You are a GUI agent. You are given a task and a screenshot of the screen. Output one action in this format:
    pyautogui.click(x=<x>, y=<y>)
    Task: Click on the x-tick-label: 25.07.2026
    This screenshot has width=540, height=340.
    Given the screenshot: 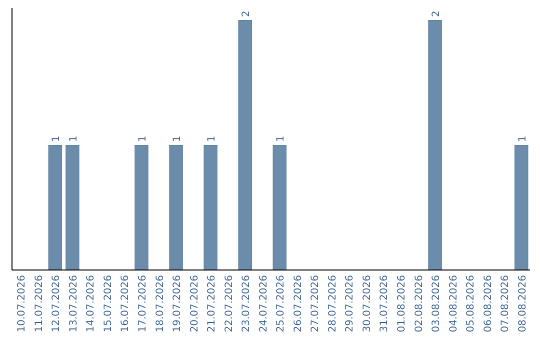 What is the action you would take?
    pyautogui.click(x=281, y=303)
    